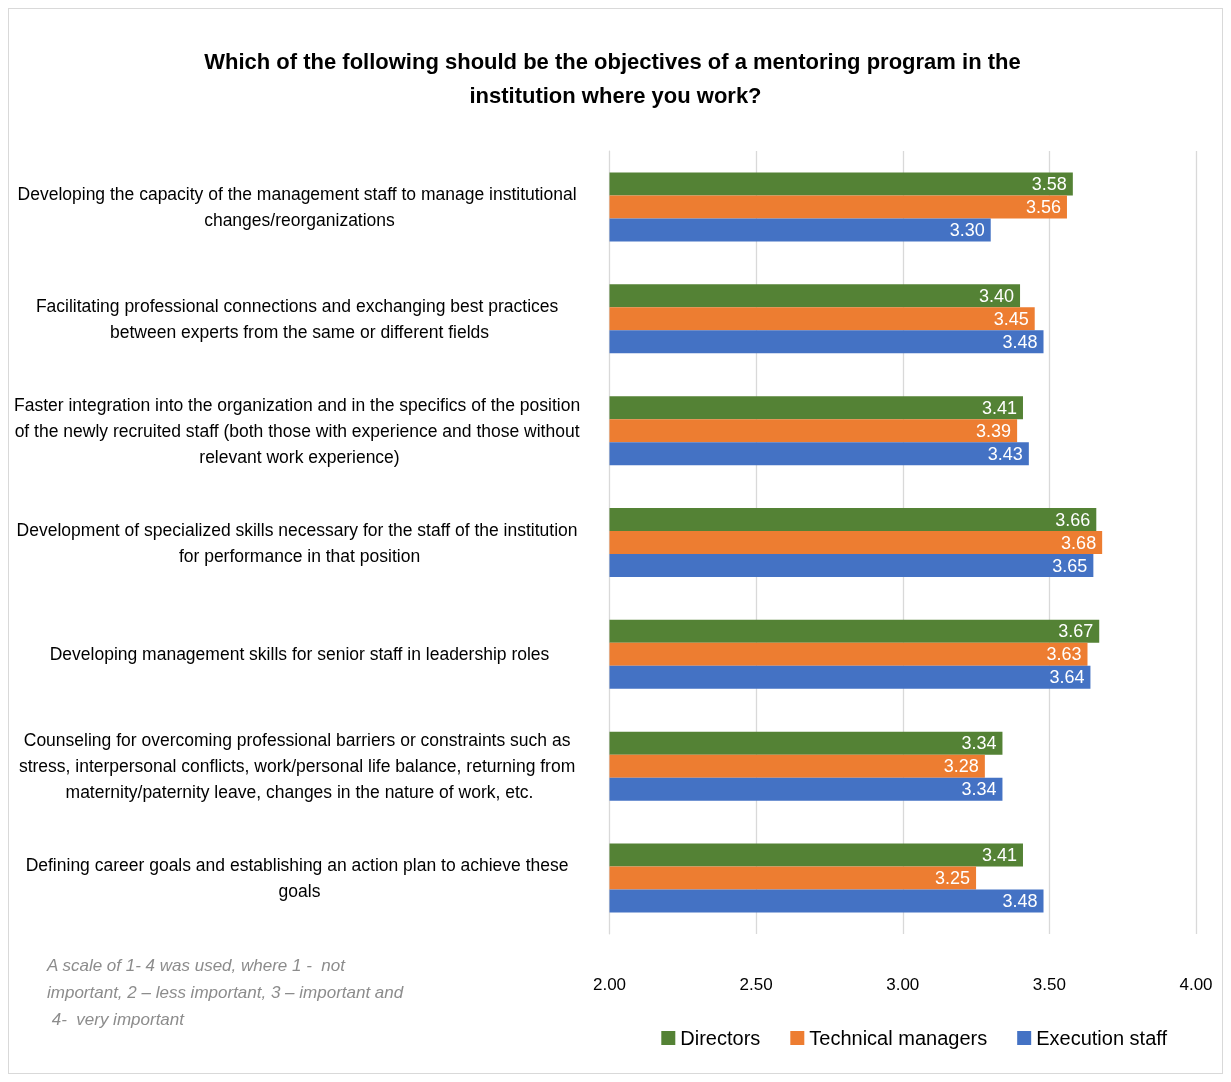 This screenshot has height=1082, width=1231. I want to click on x-tick-label: 3.50, so click(1049, 984).